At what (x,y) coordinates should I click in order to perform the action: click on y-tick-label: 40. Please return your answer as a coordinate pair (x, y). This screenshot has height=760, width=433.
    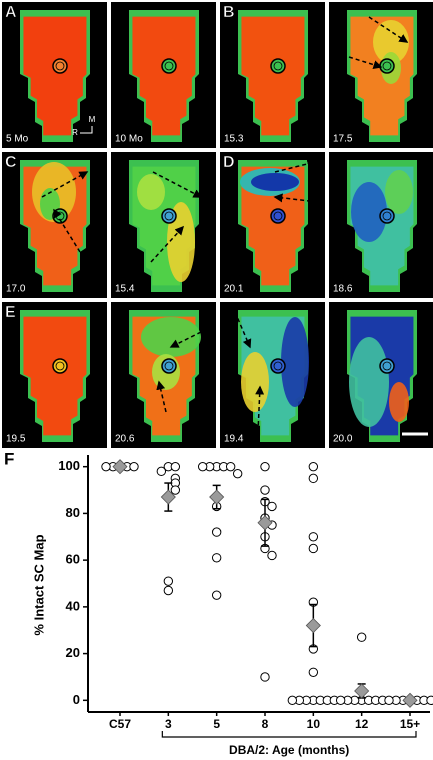
    Looking at the image, I should click on (73, 605).